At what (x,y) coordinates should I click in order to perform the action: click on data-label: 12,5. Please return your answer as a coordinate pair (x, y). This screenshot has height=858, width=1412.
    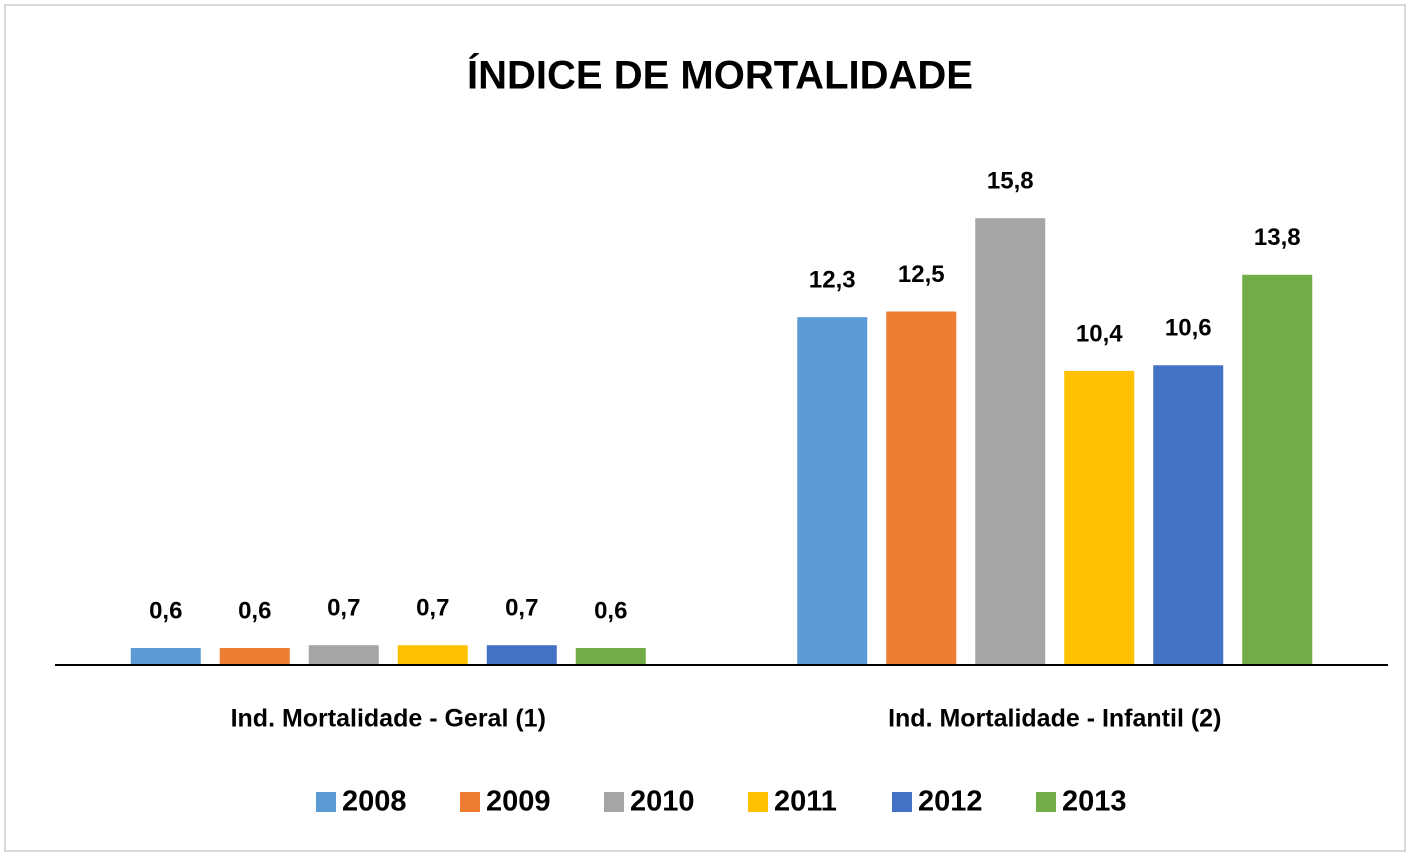
    Looking at the image, I should click on (921, 274).